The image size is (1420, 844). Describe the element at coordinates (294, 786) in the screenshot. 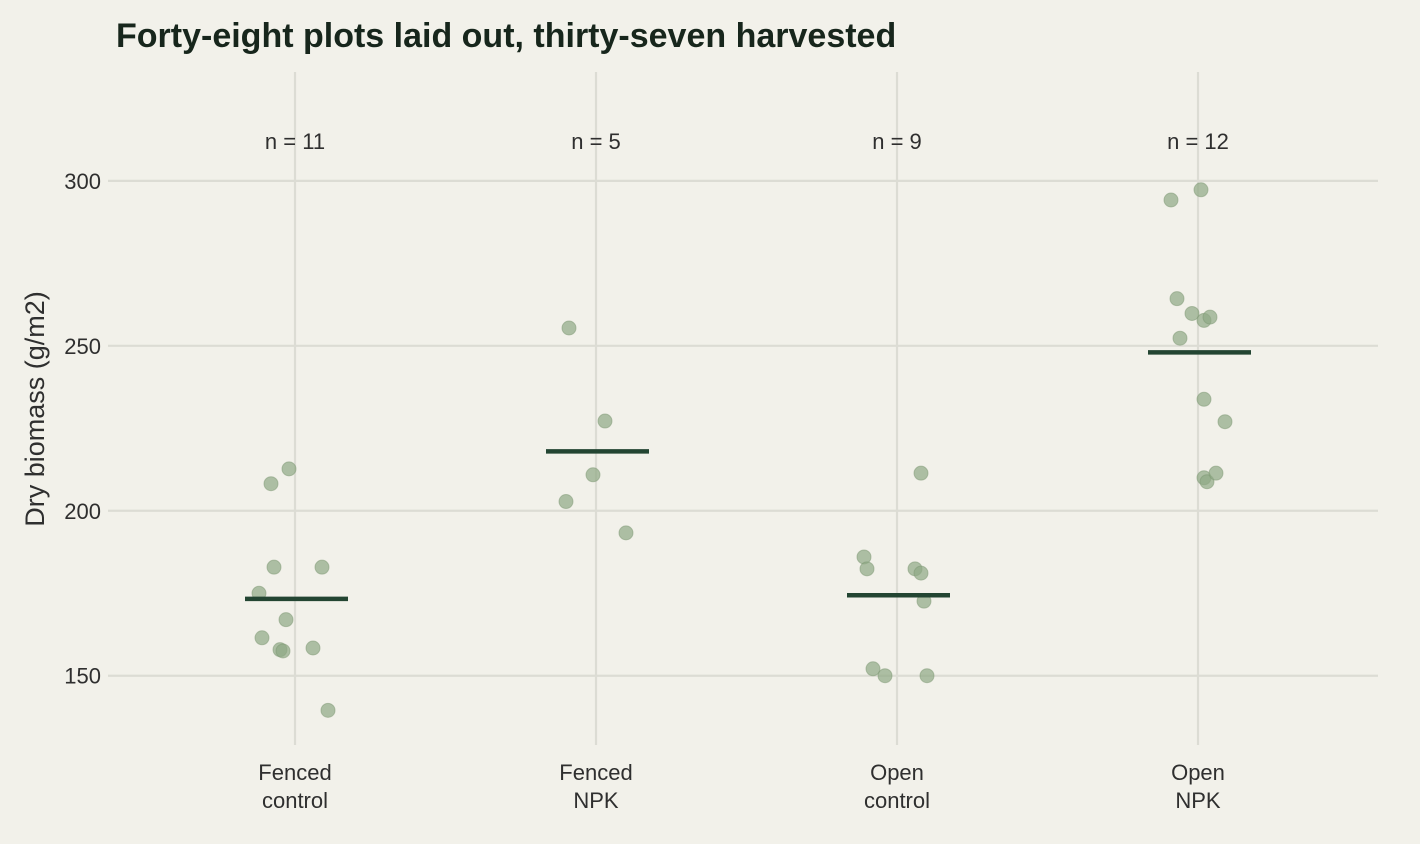

I see `x-tick-label: Fenced control` at that location.